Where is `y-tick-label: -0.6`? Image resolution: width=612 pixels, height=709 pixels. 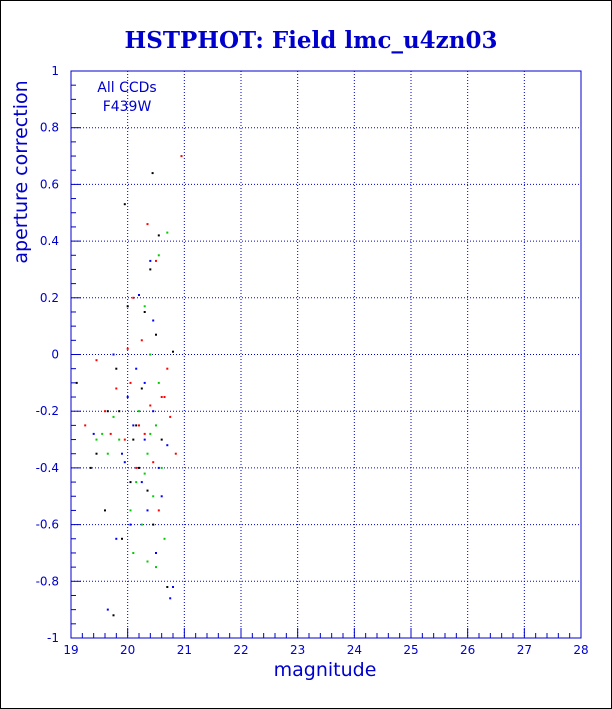 y-tick-label: -0.6 is located at coordinates (47, 525).